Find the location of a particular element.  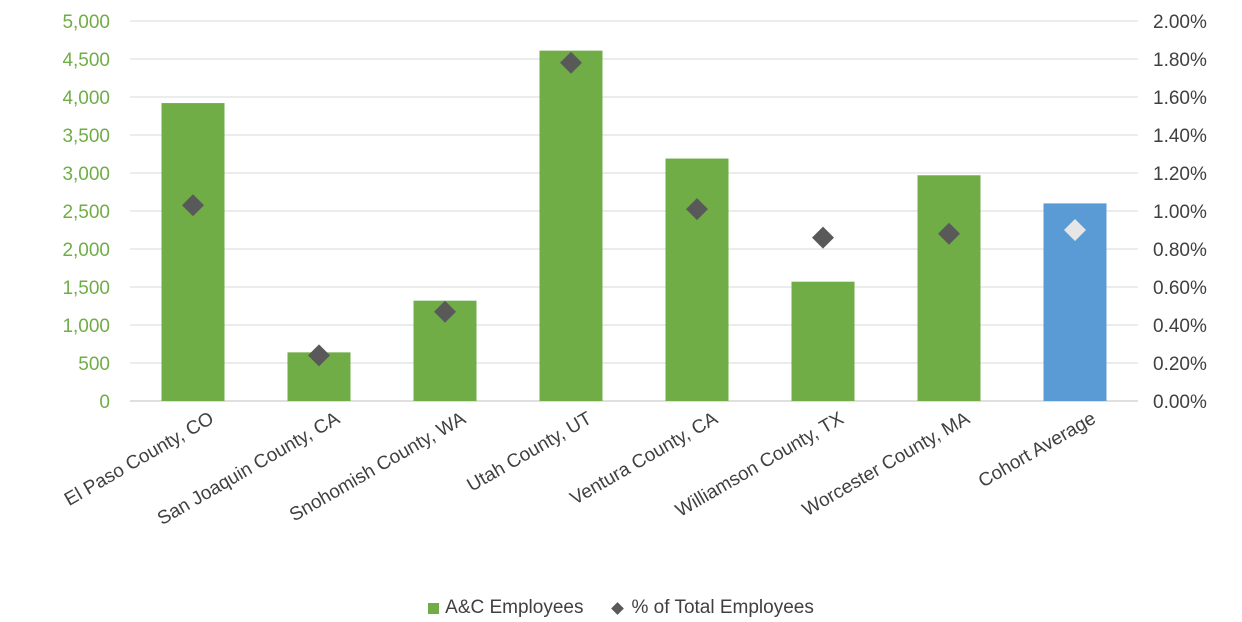

legend-bar-swatch is located at coordinates (434, 608).